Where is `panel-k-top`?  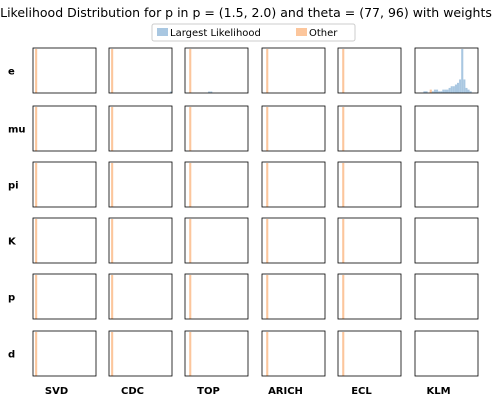 panel-k-top is located at coordinates (216, 240).